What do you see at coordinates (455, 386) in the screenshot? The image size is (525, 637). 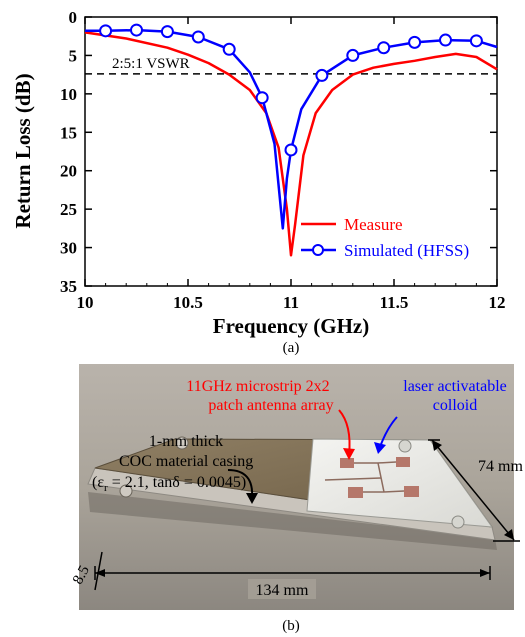 I see `colloid-line1: laser activatable` at bounding box center [455, 386].